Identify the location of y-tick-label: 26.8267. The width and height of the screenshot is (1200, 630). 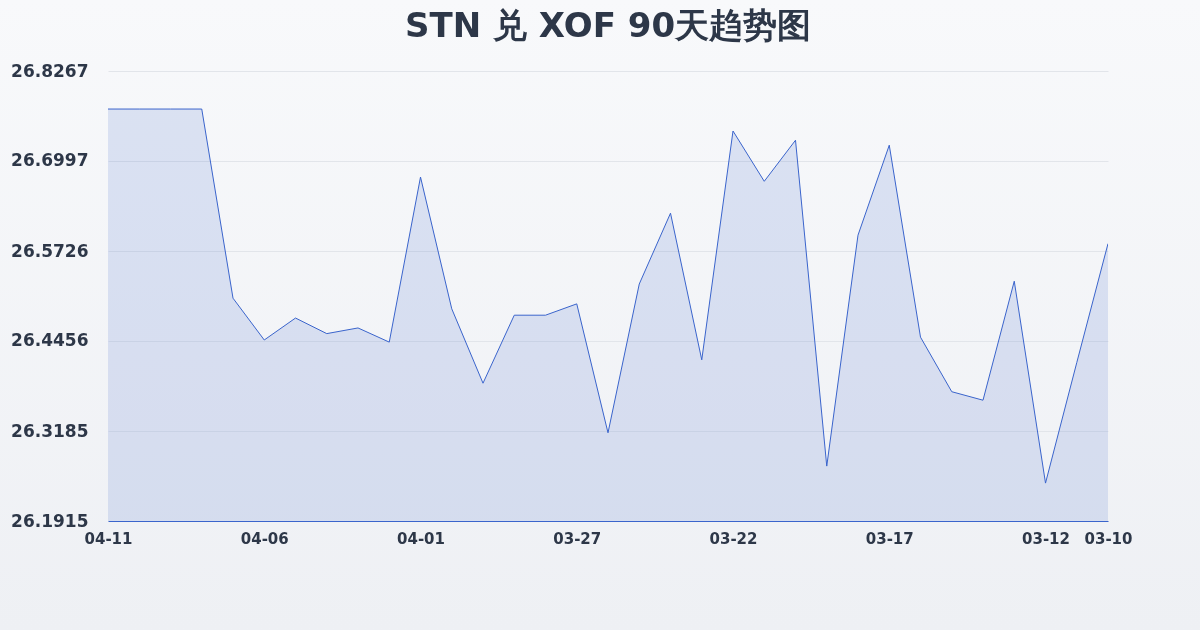
(50, 70).